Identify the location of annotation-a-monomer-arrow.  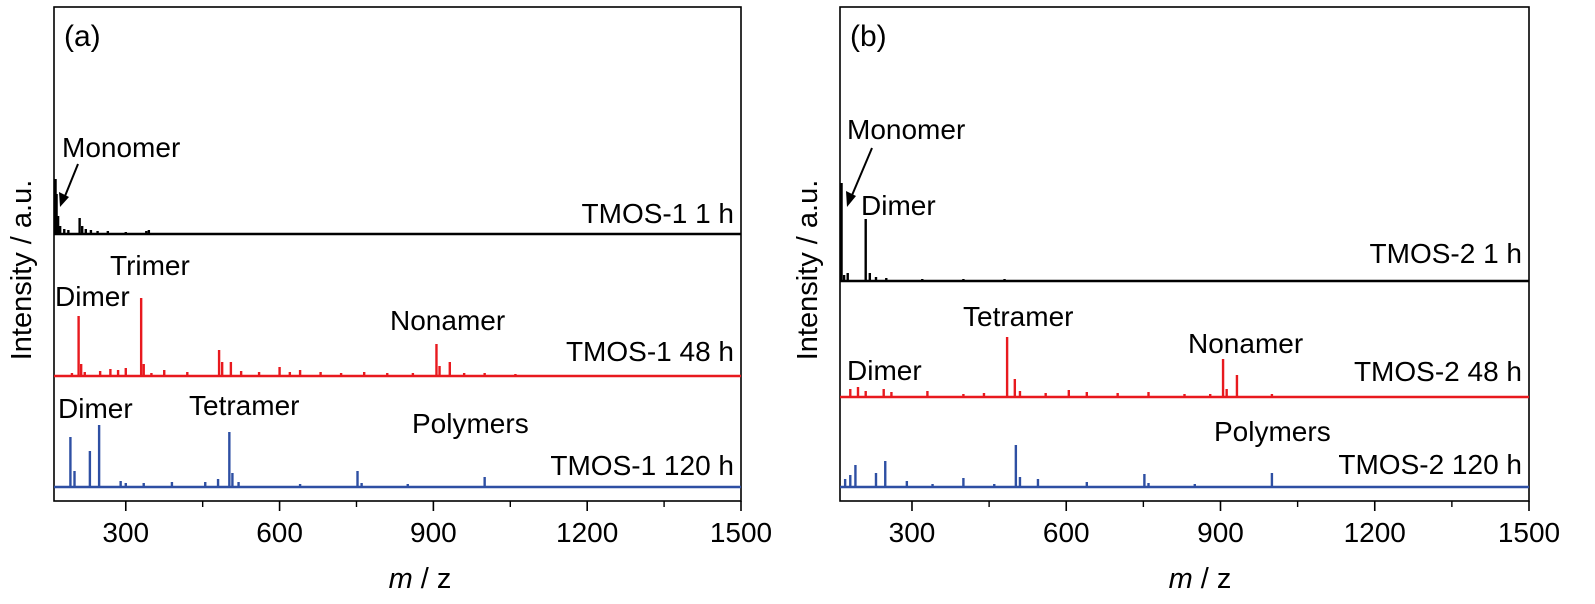
(70, 182).